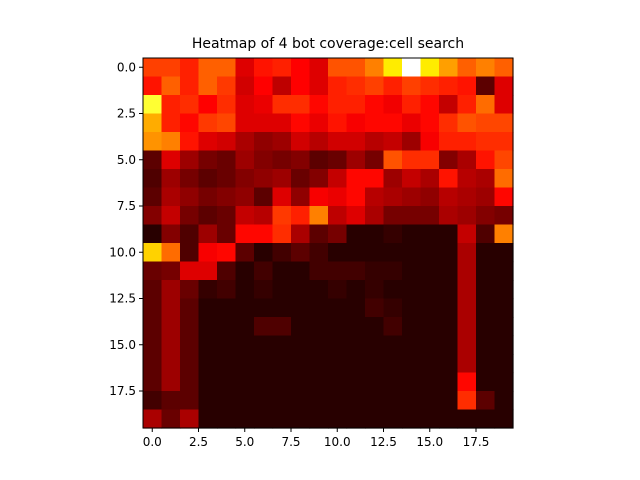 This screenshot has width=640, height=480. I want to click on y-tick-label: 12.5, so click(122, 299).